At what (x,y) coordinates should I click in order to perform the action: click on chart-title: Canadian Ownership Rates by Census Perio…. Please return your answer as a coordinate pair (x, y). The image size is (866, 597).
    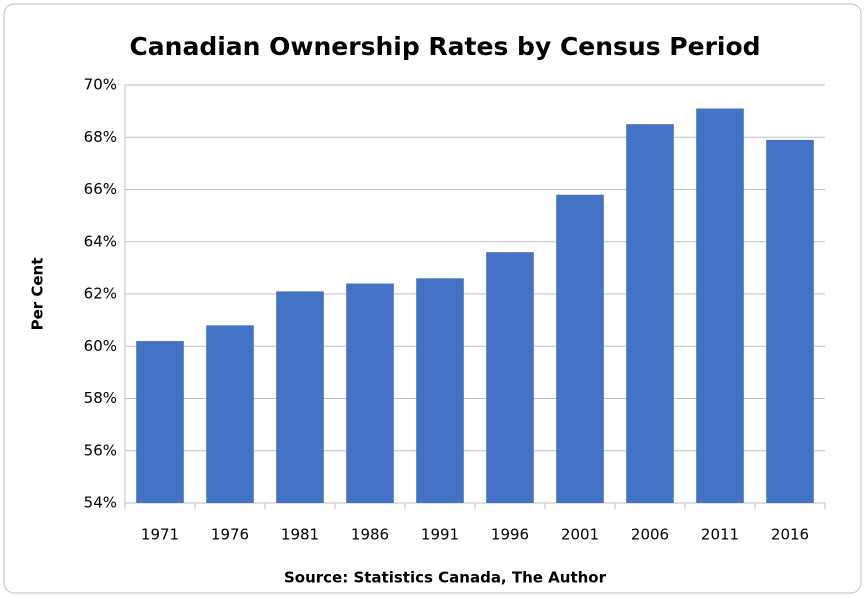
    Looking at the image, I should click on (444, 46).